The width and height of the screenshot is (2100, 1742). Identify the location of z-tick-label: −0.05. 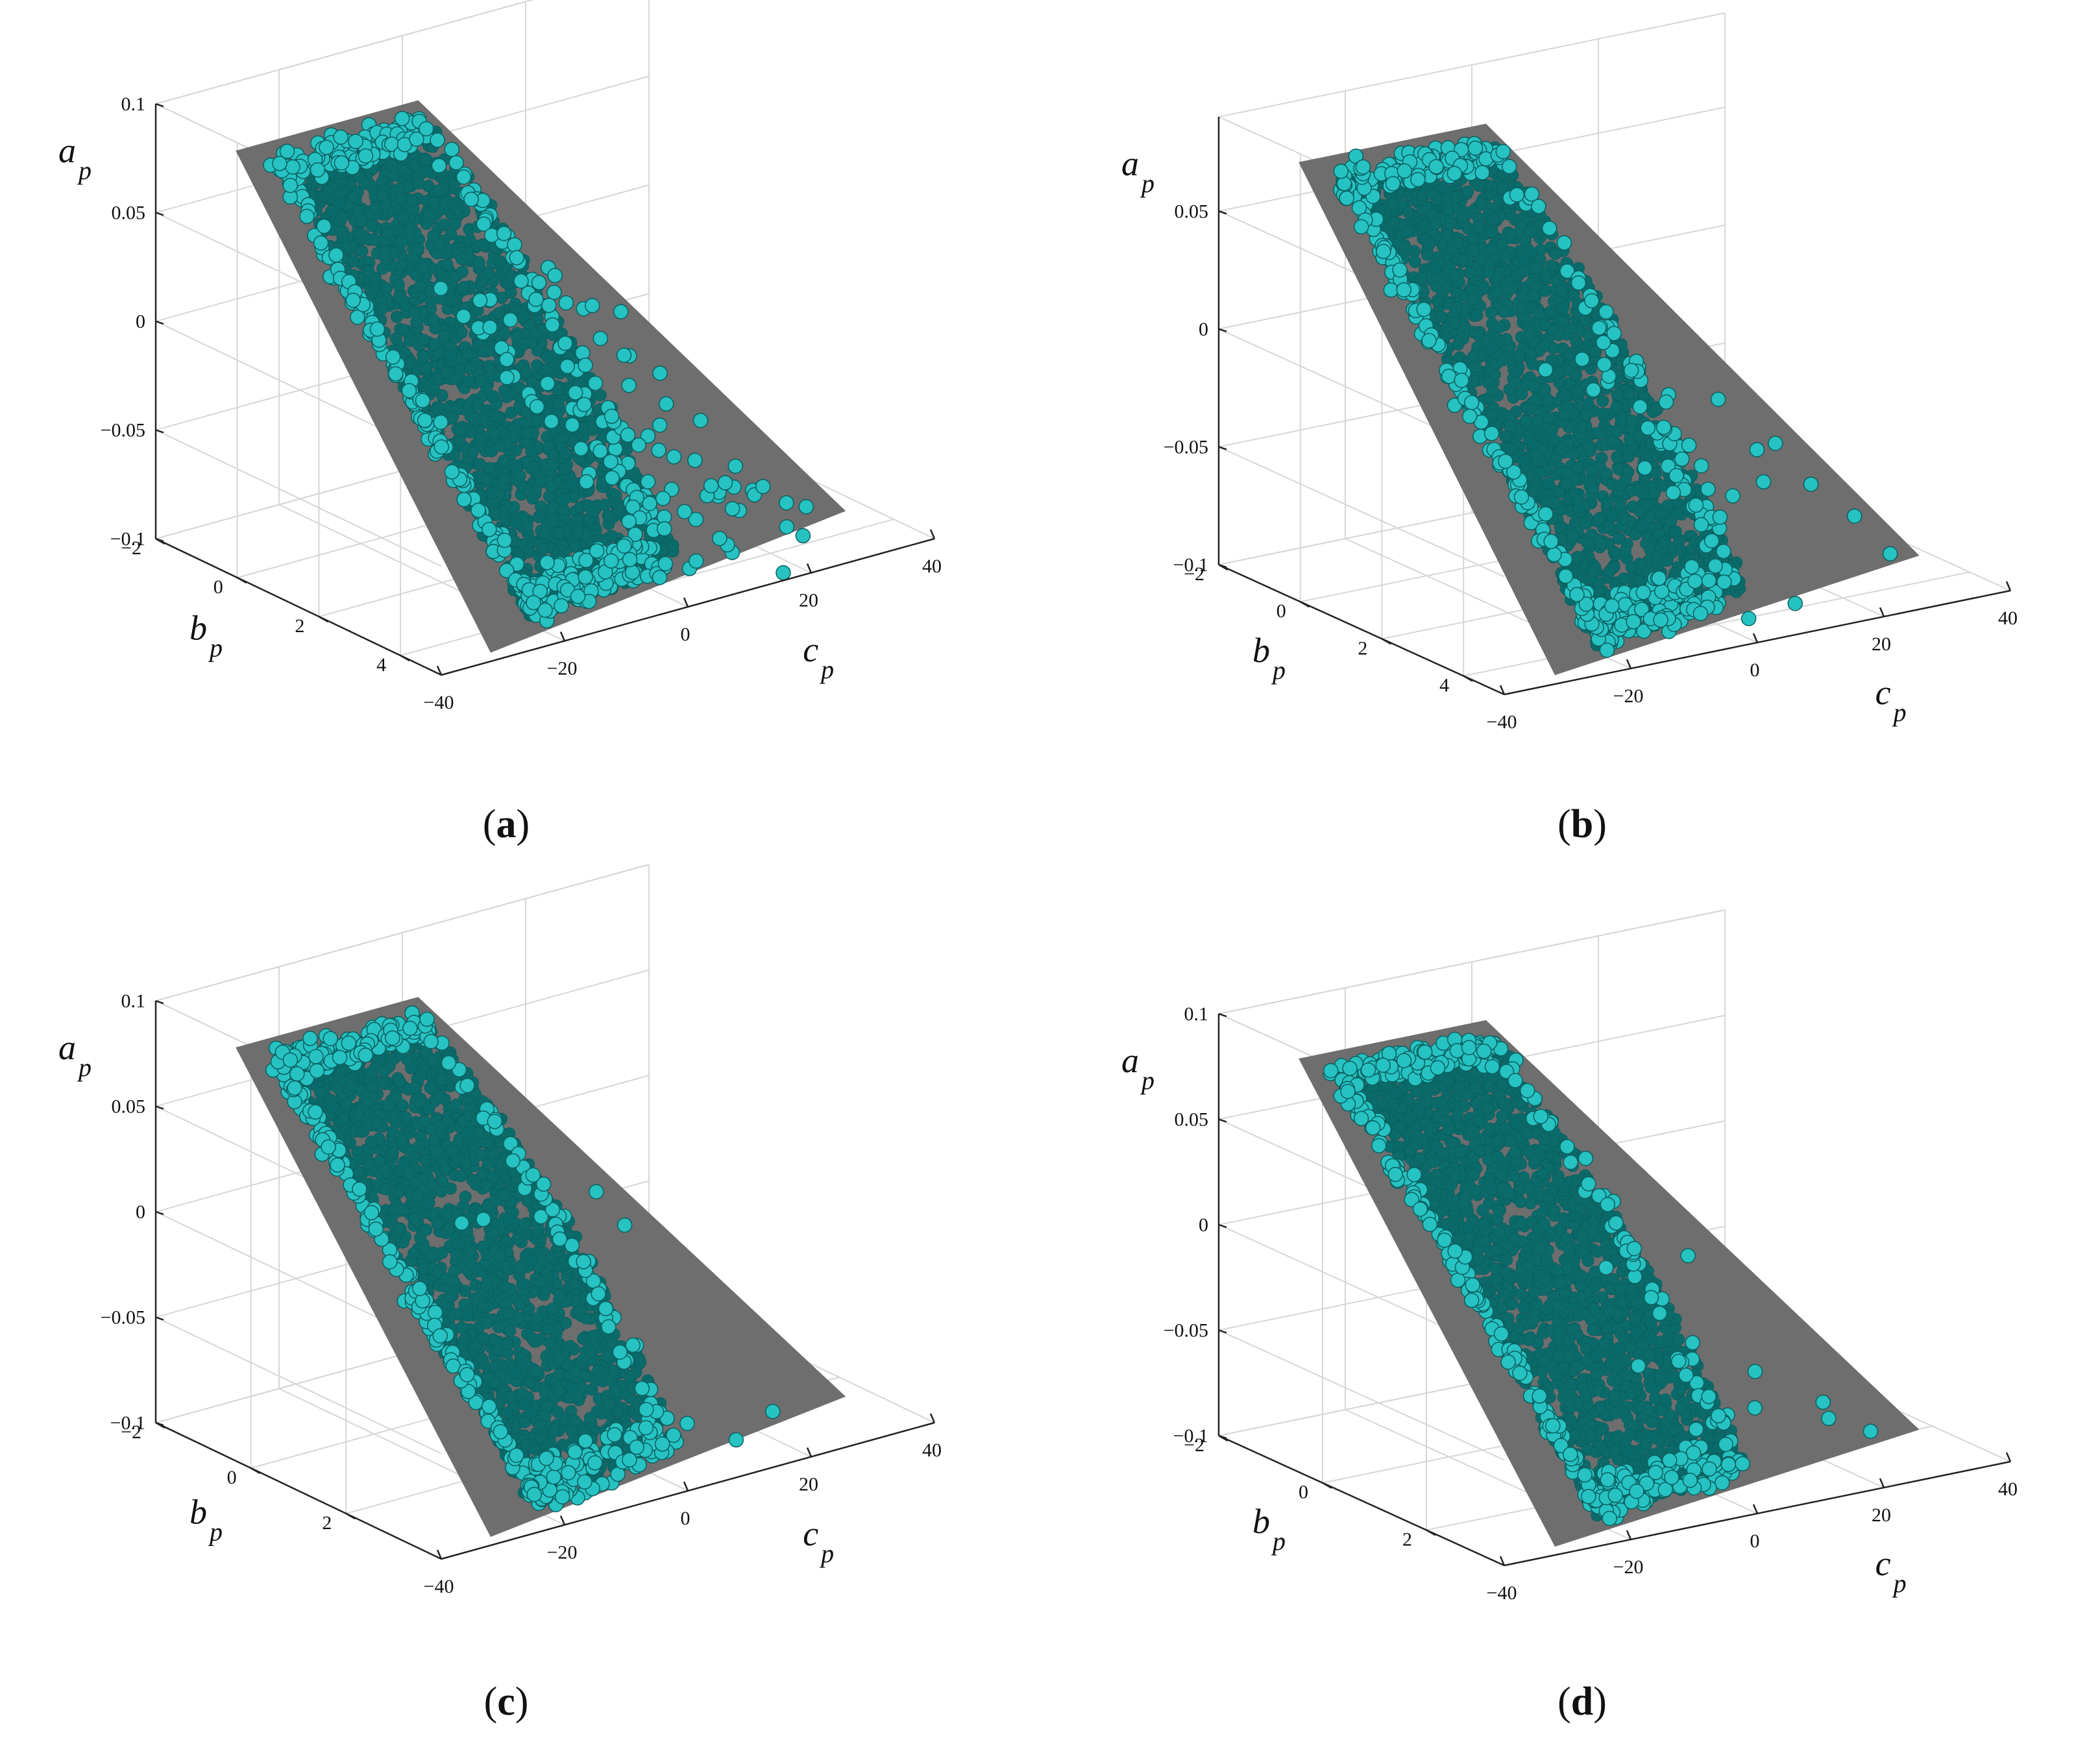
(123, 430).